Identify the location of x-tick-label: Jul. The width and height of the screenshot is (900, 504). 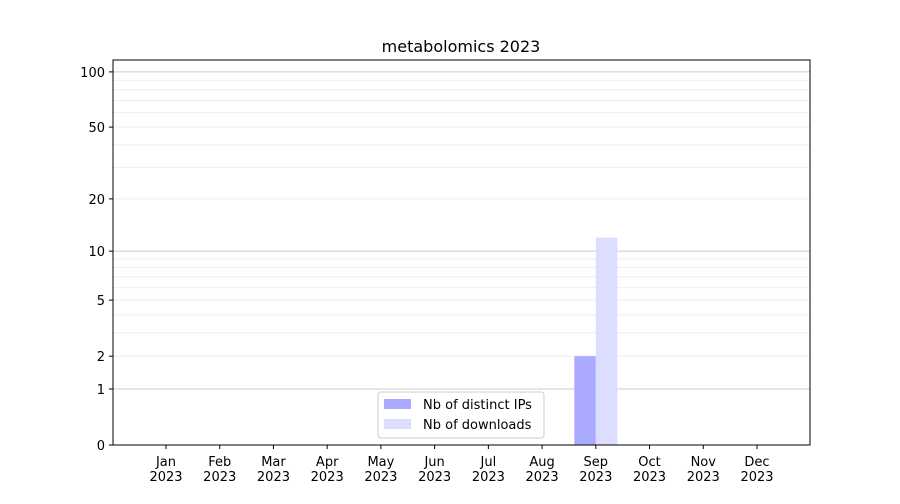
(488, 462).